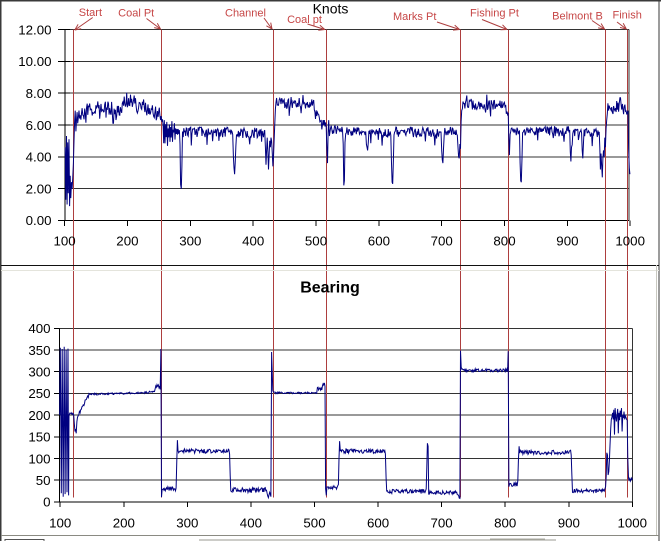 Image resolution: width=661 pixels, height=541 pixels. I want to click on svg-text: 12.00, so click(34, 29).